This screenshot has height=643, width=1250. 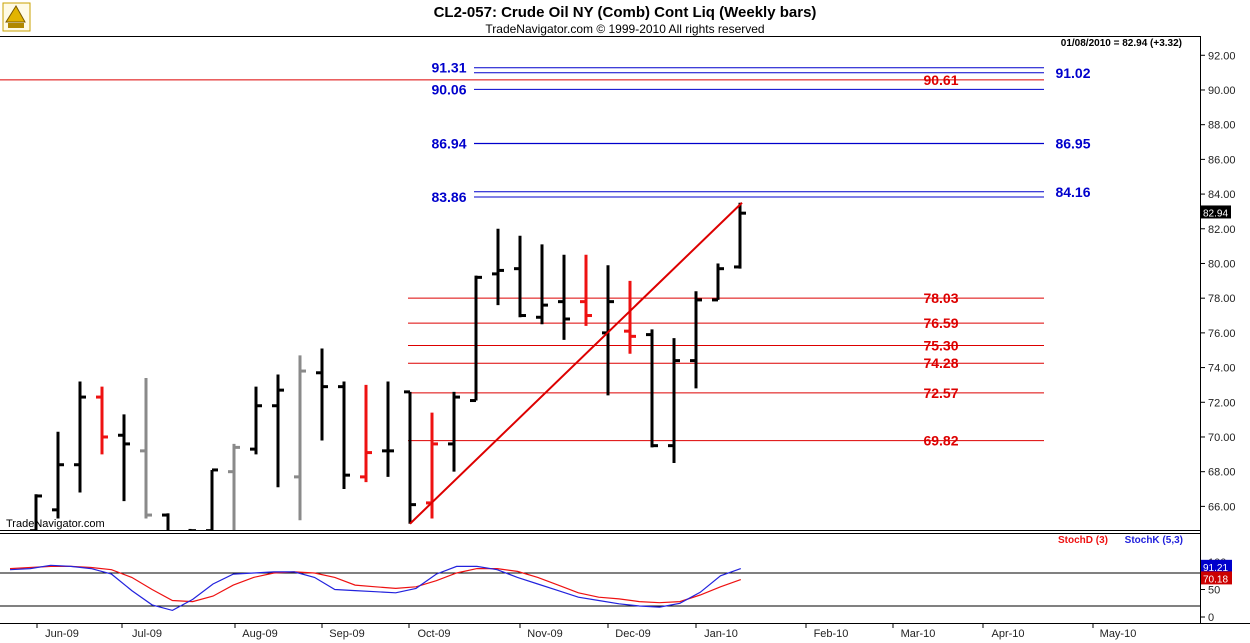 I want to click on last-price-tag: 82.94, so click(x=1216, y=212).